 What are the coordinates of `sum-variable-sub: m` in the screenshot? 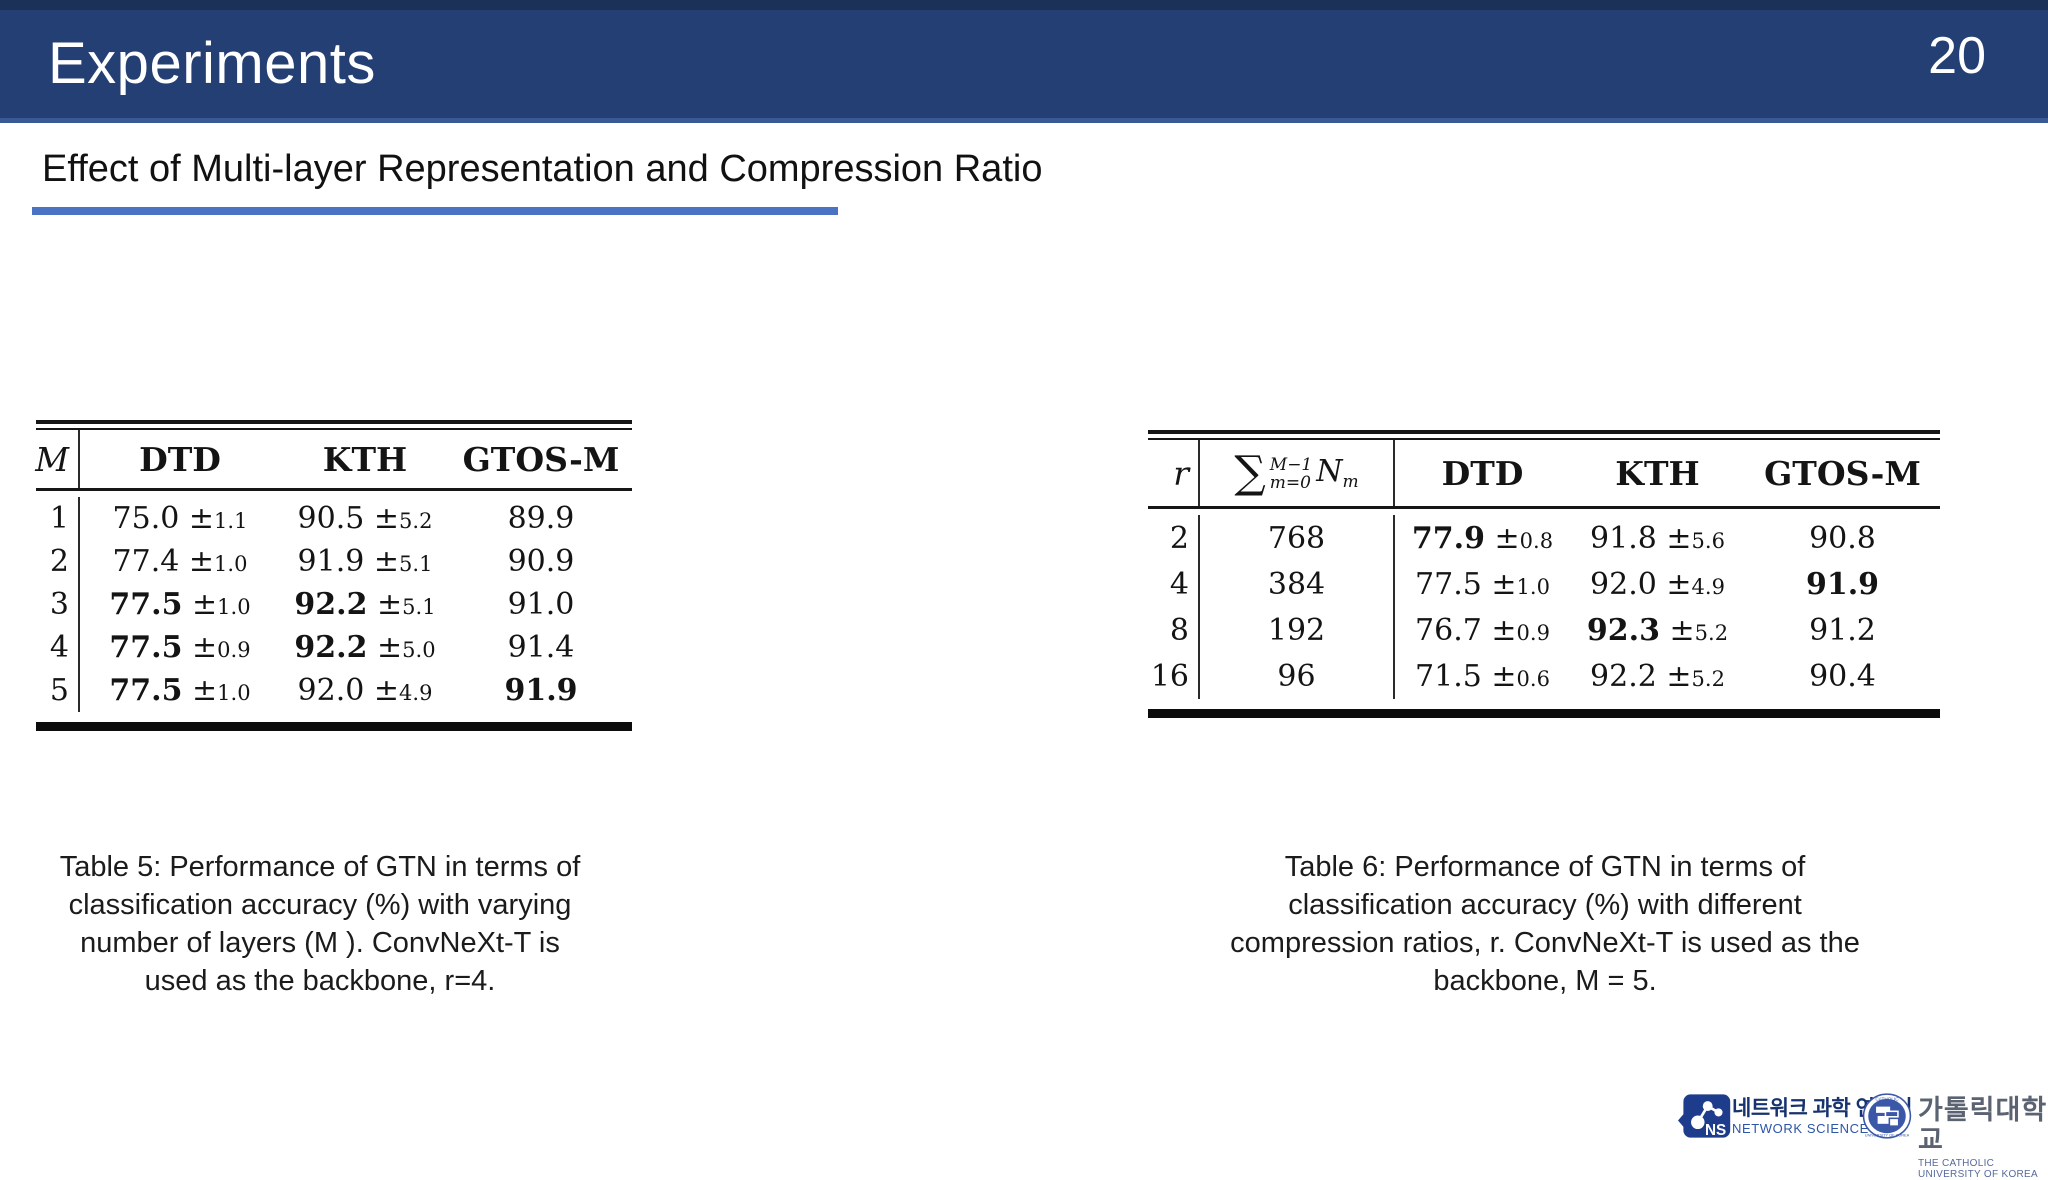 It's located at (1350, 482).